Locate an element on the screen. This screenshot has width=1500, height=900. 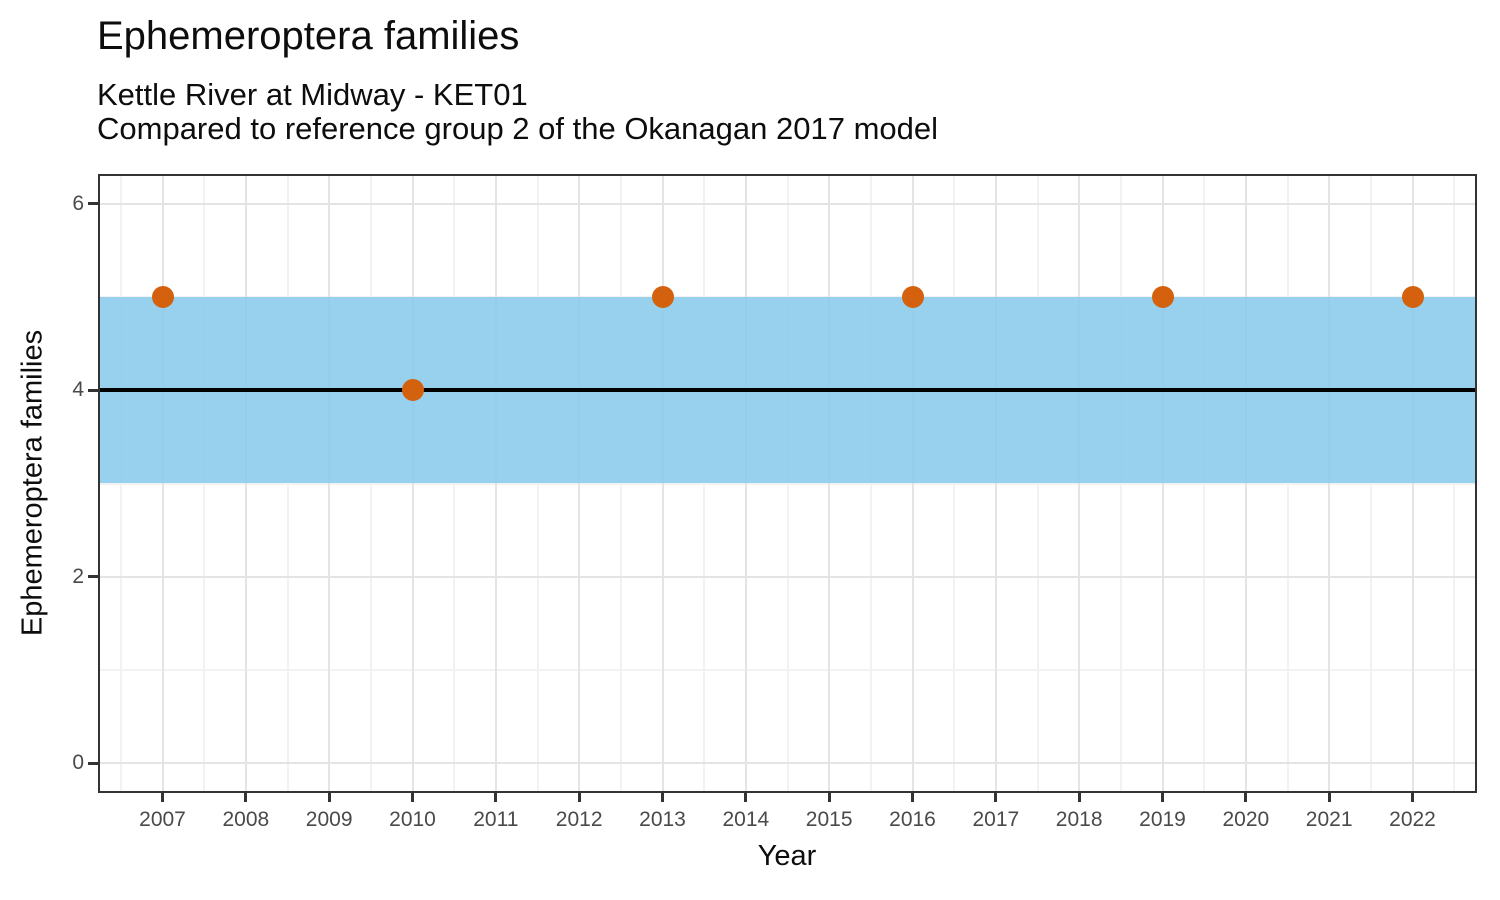
y-tick-label: 4 is located at coordinates (78, 390).